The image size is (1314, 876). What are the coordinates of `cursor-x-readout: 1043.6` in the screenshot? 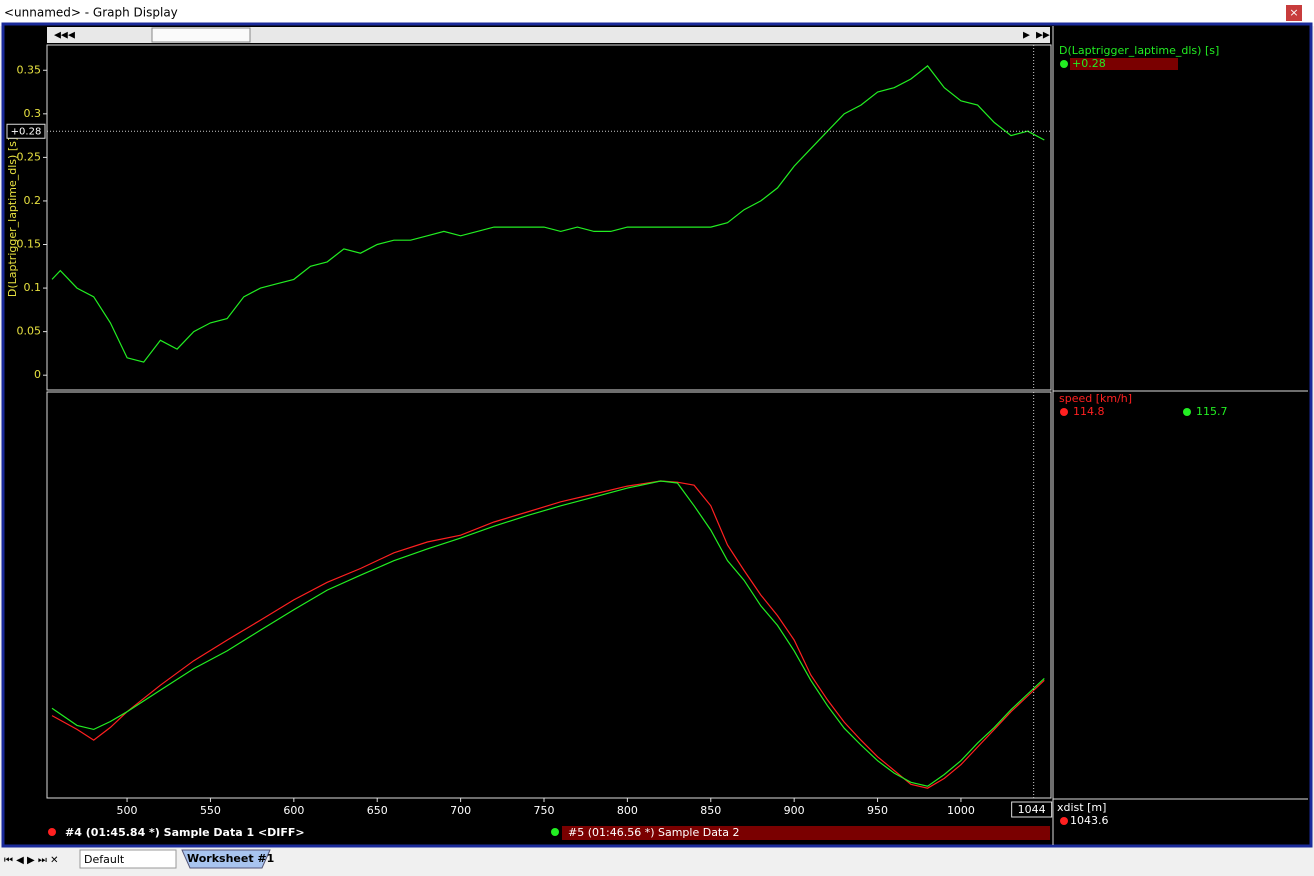 It's located at (1089, 820).